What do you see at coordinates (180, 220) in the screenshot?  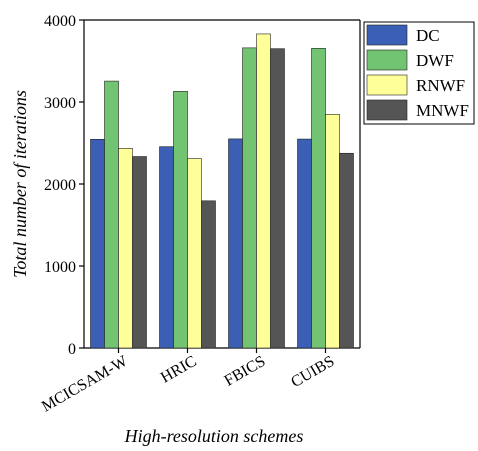 I see `bar-dwf-hric` at bounding box center [180, 220].